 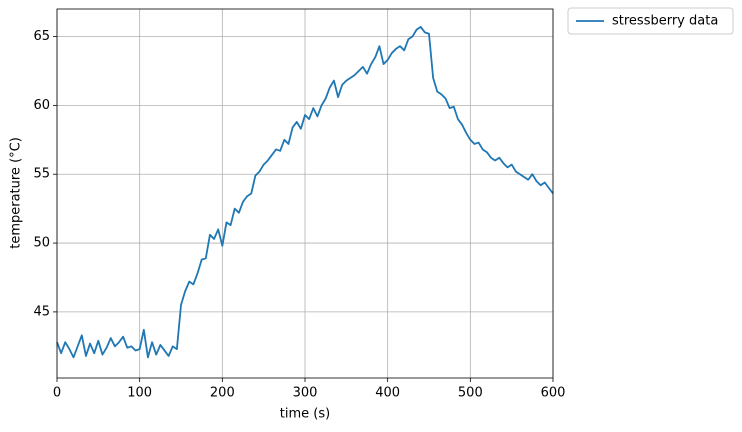 I want to click on x-tick-label: 0, so click(x=57, y=393).